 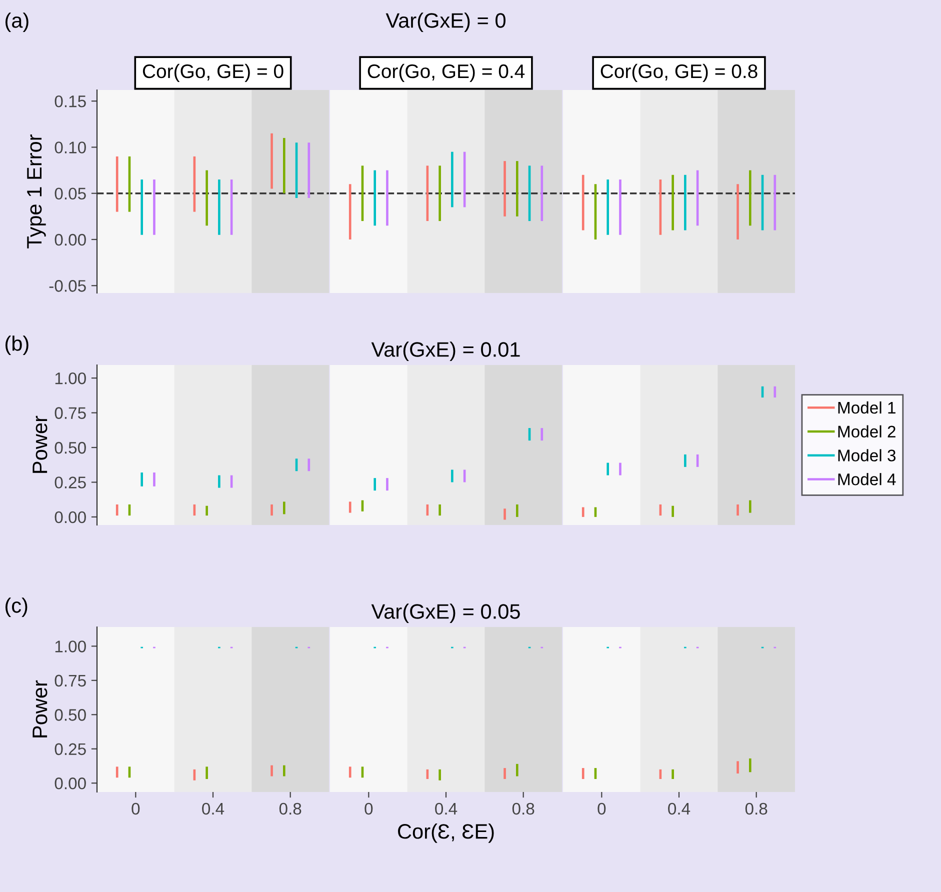 I want to click on y-tick-label: 0.05, so click(x=70, y=194).